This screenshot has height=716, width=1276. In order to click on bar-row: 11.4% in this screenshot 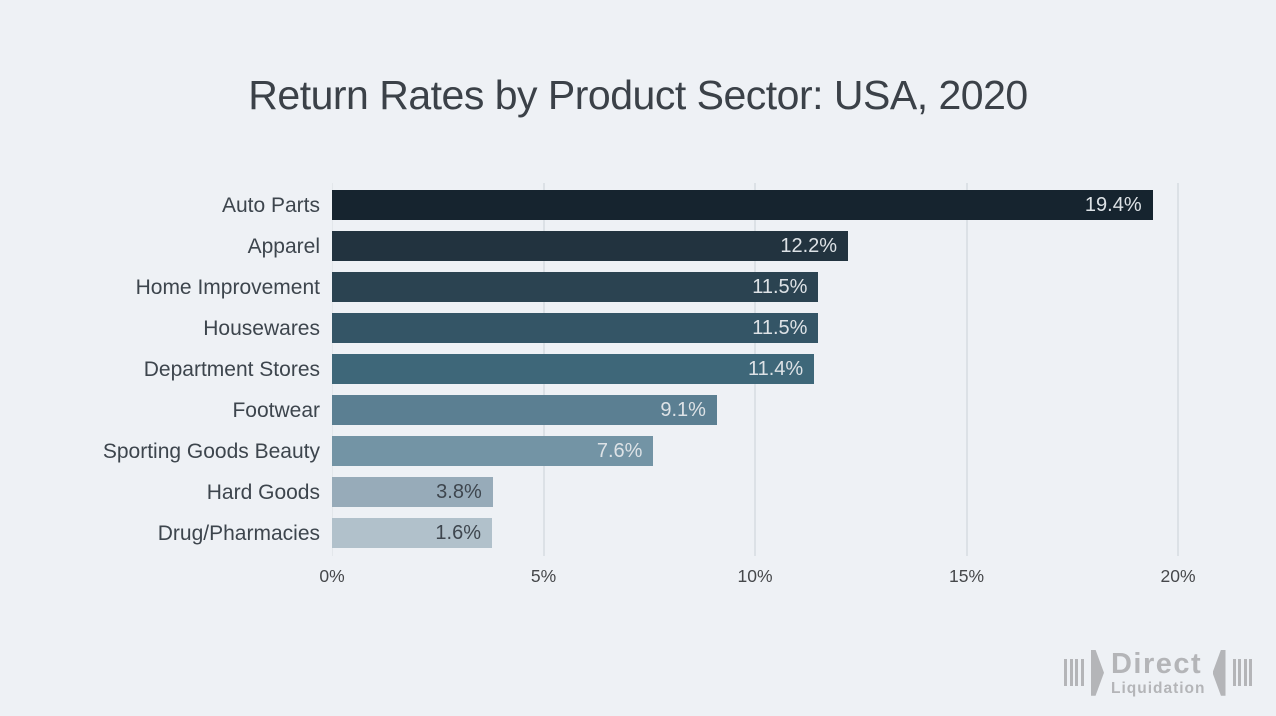, I will do `click(755, 374)`.